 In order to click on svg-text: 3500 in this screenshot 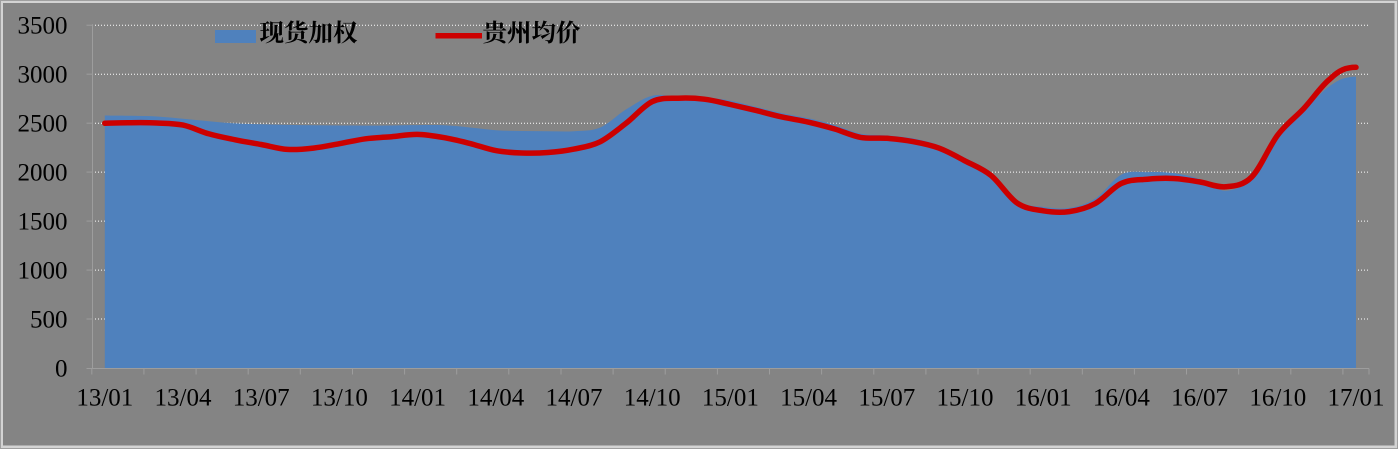, I will do `click(43, 26)`.